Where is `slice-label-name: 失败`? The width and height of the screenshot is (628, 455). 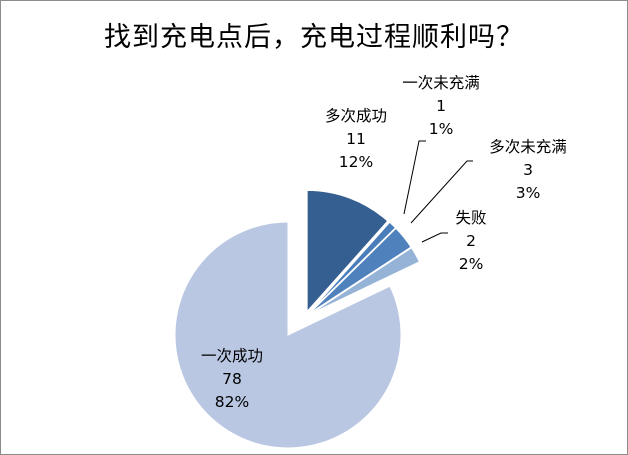
slice-label-name: 失败 is located at coordinates (470, 218).